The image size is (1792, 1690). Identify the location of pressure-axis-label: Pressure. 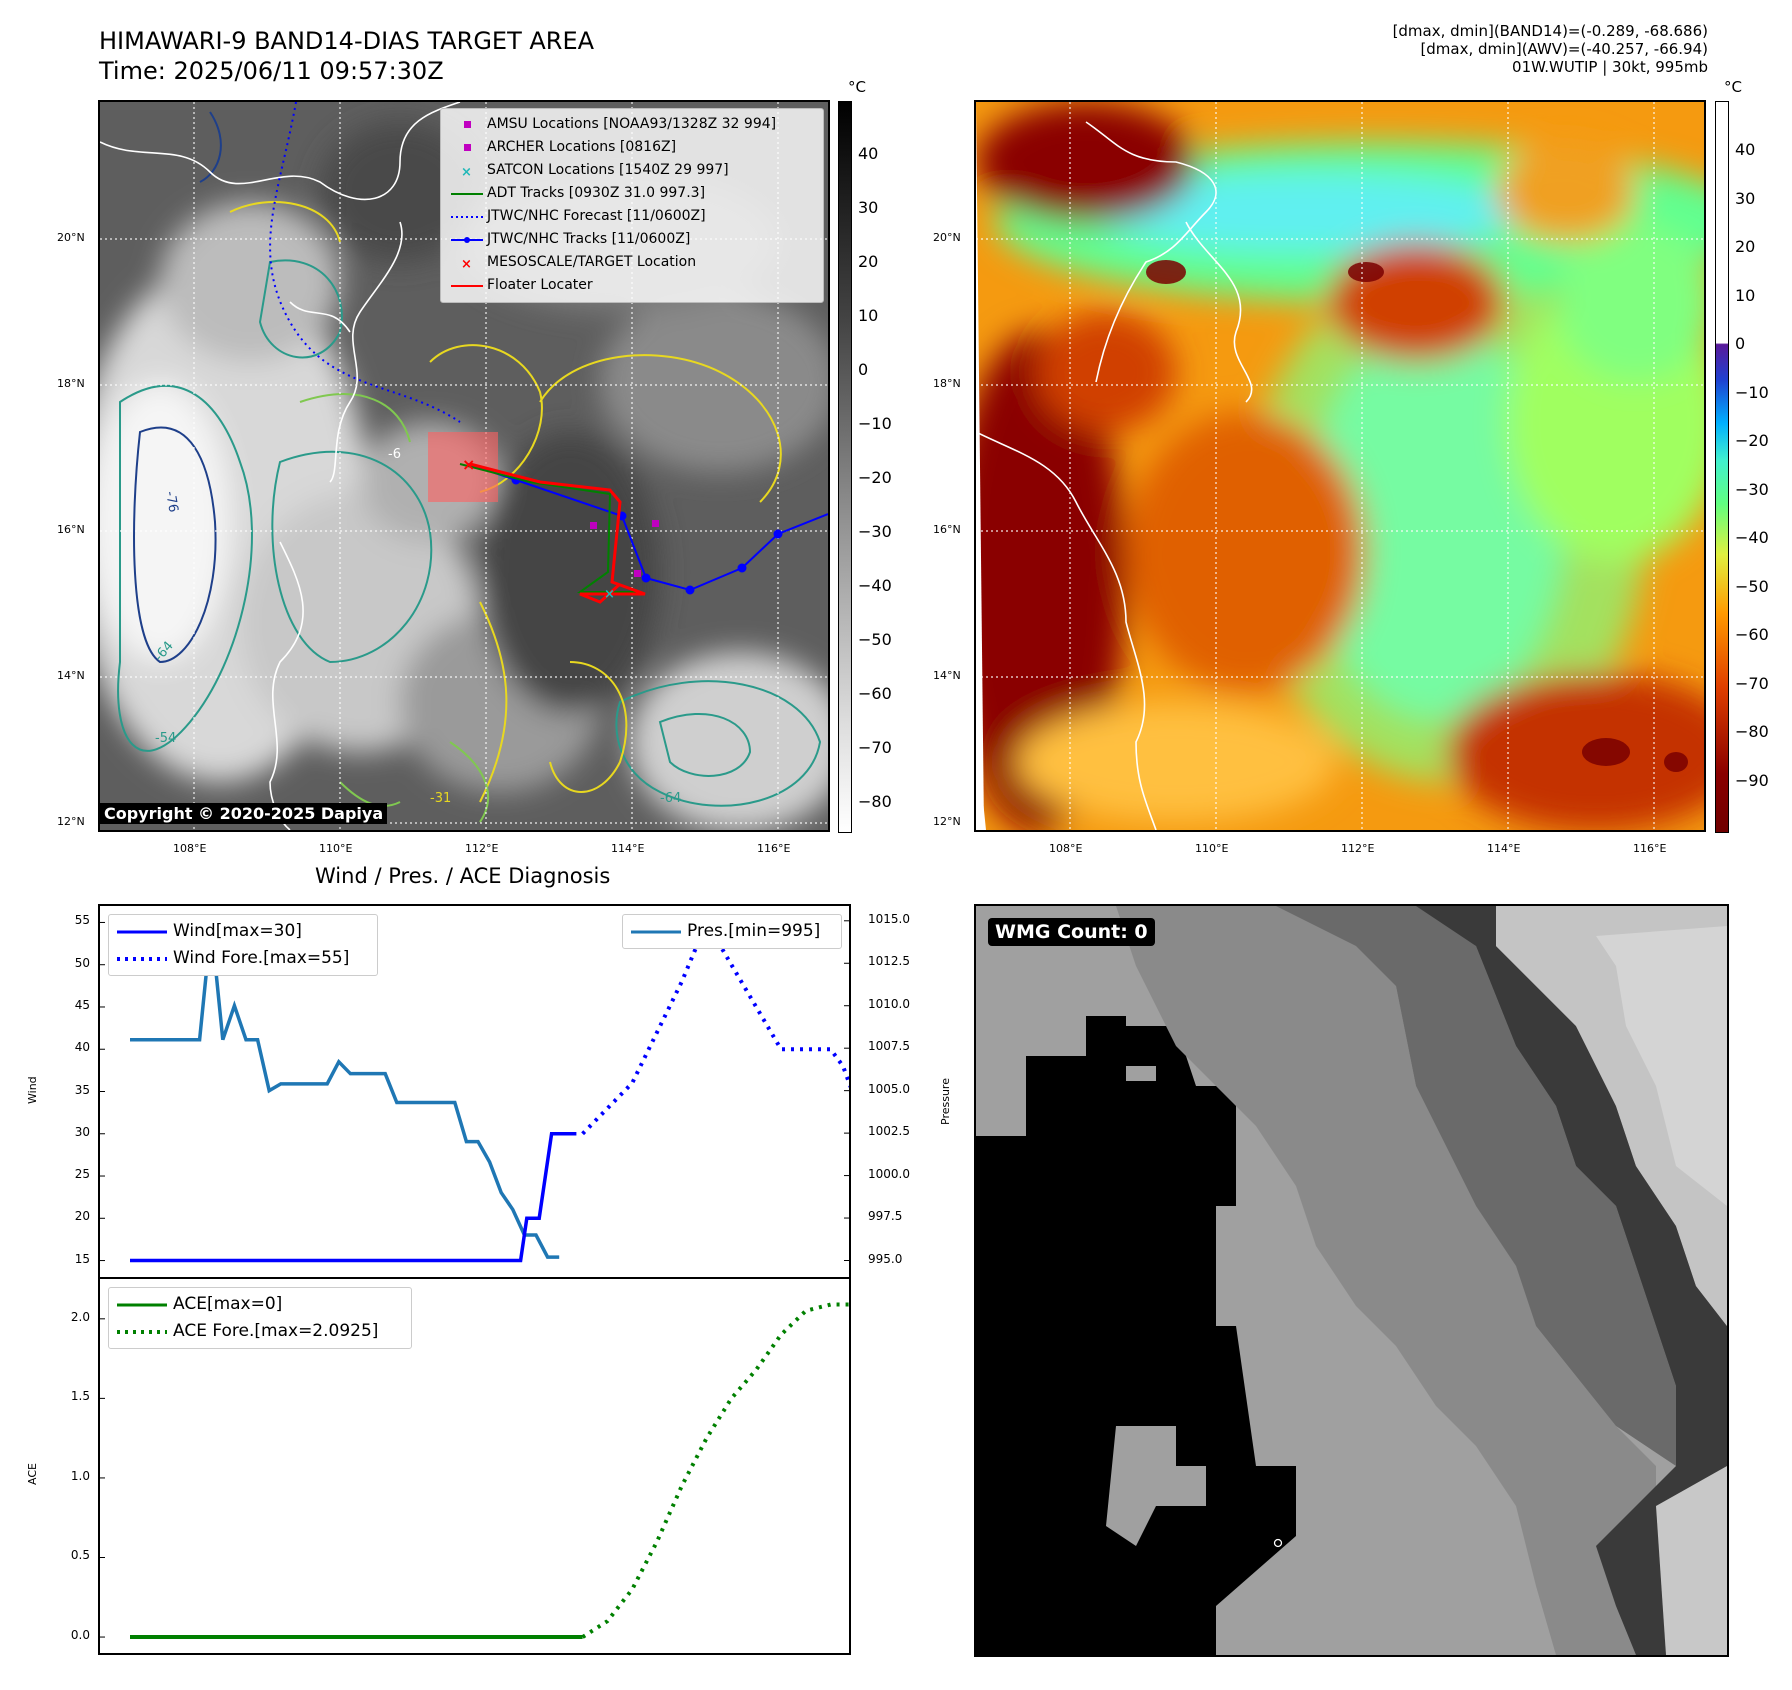
(945, 1101).